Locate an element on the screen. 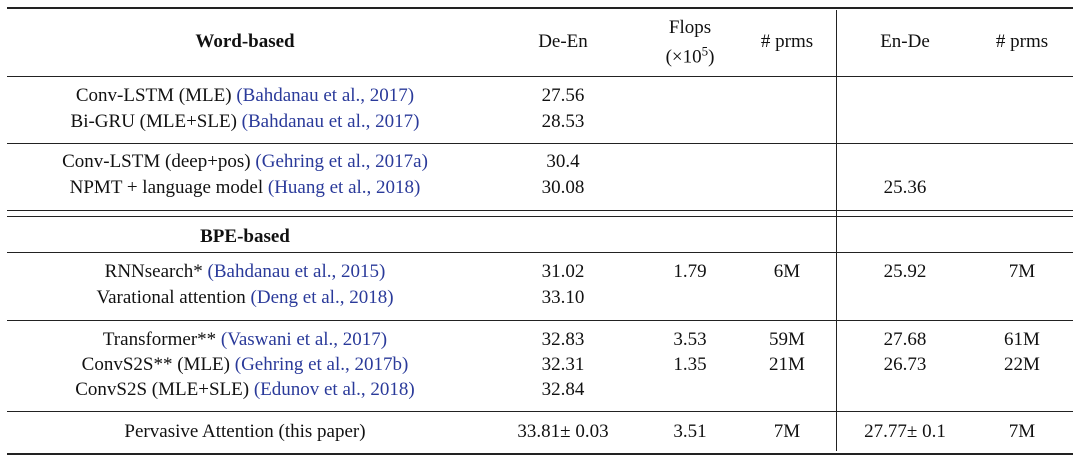  cell: 31.02 is located at coordinates (563, 271).